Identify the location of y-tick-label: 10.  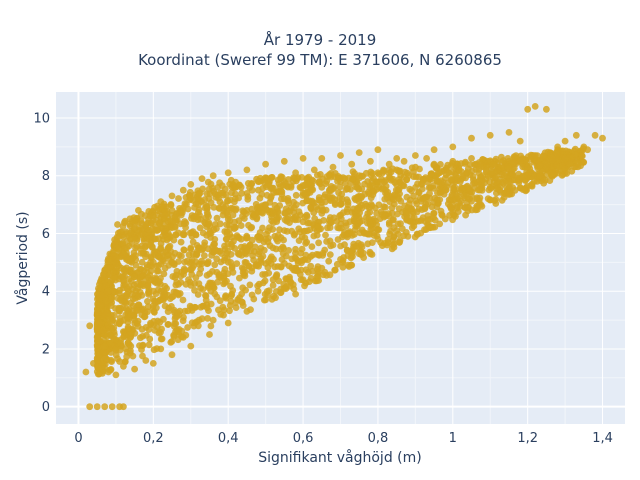
(41, 118).